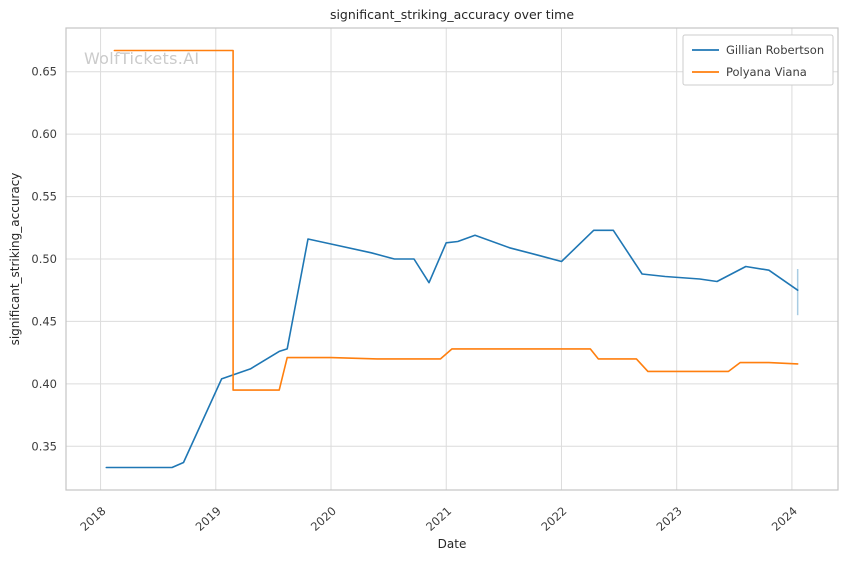  Describe the element at coordinates (92, 519) in the screenshot. I see `x-tick-label: 2018` at that location.